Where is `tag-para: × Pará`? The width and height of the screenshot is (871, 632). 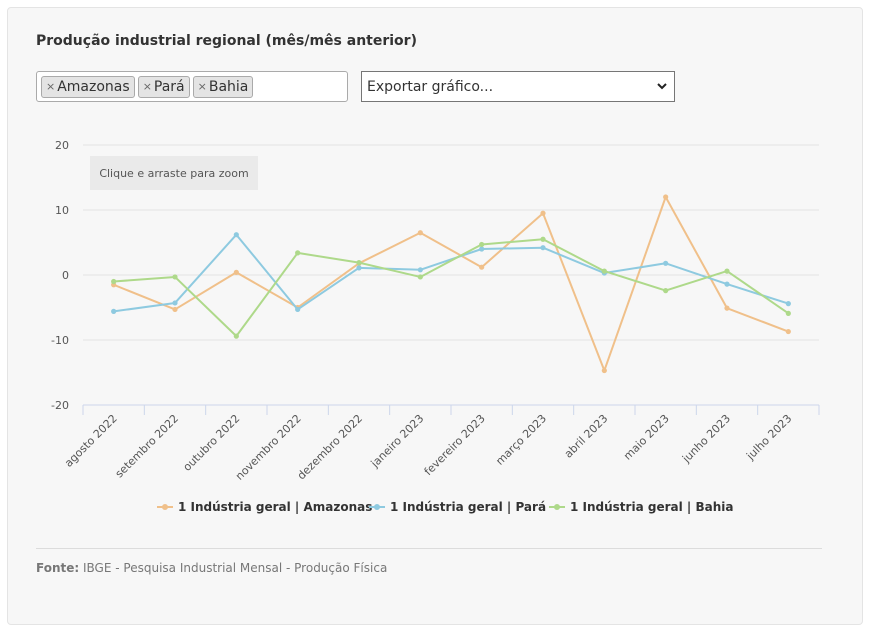 tag-para: × Pará is located at coordinates (163, 86).